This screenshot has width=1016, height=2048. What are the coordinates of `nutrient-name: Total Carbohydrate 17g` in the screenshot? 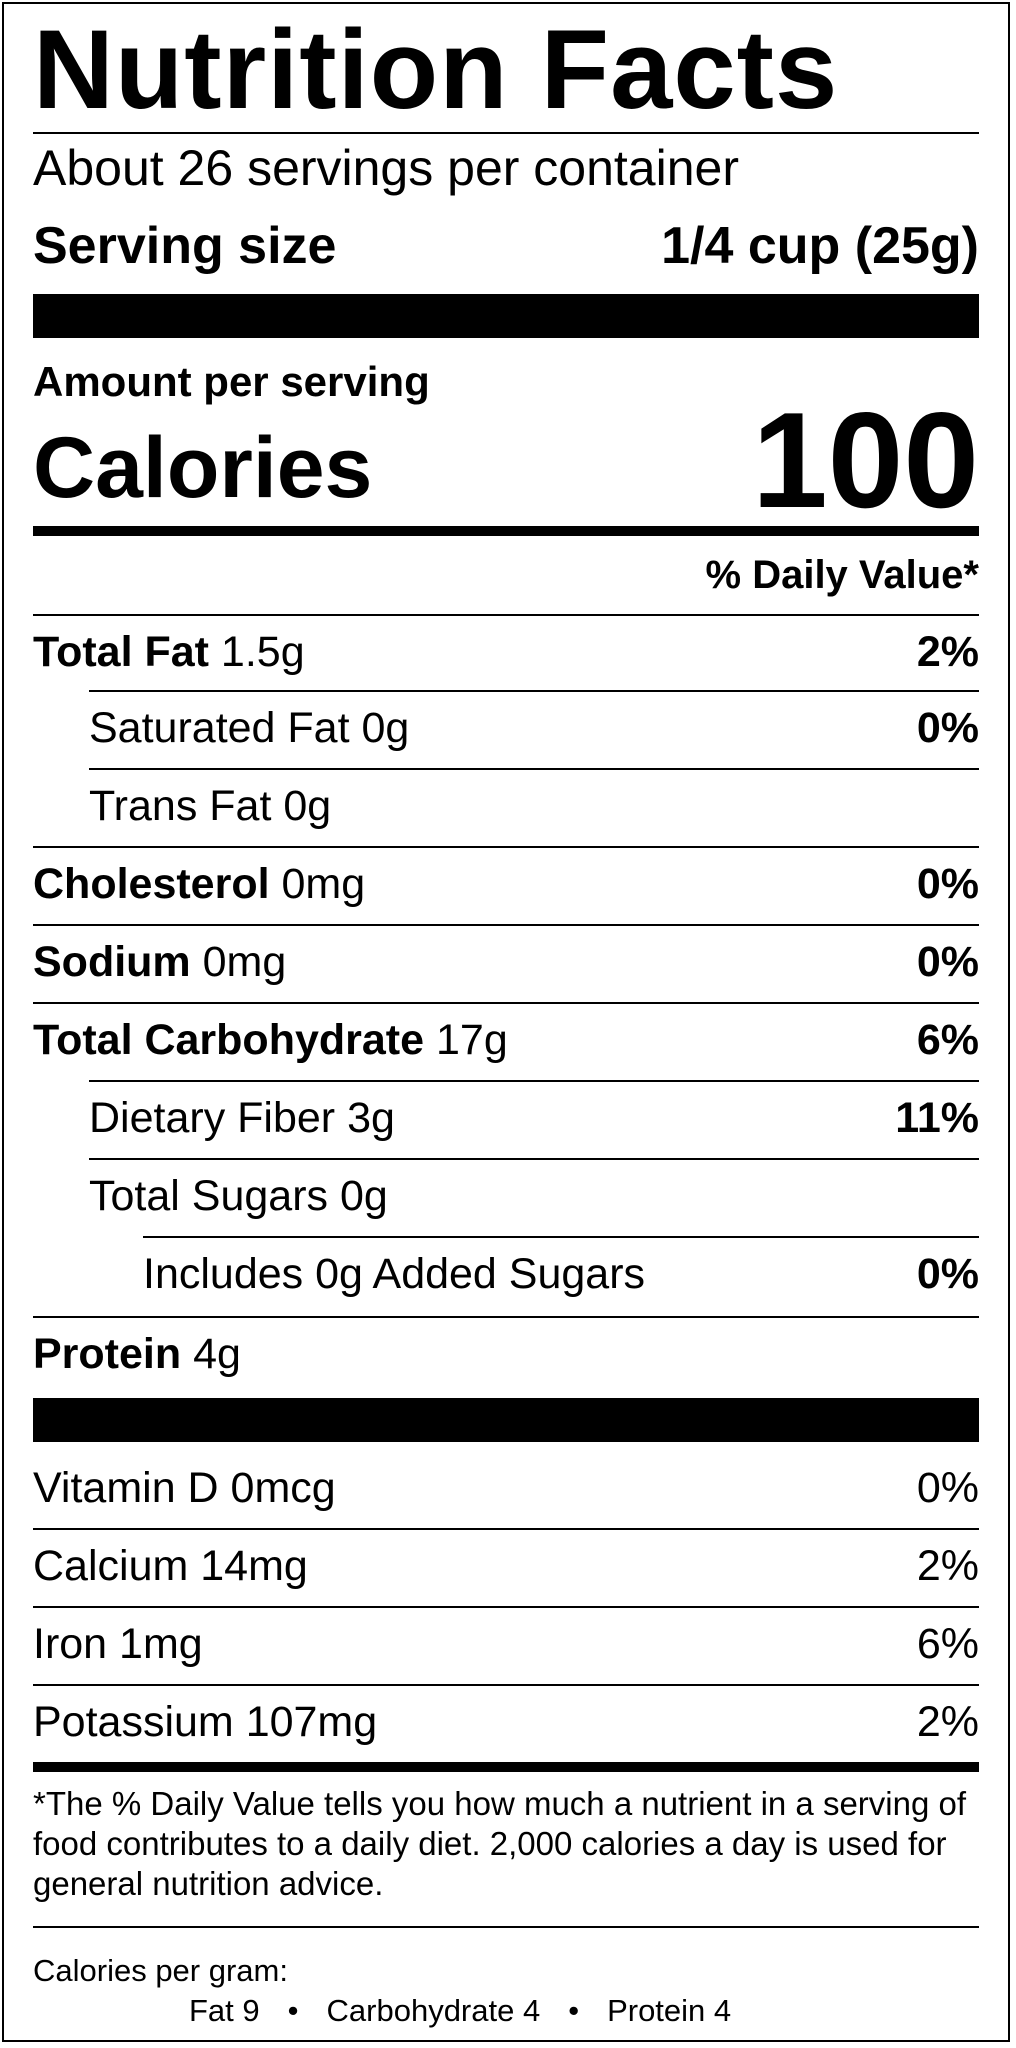 It's located at (270, 1040).